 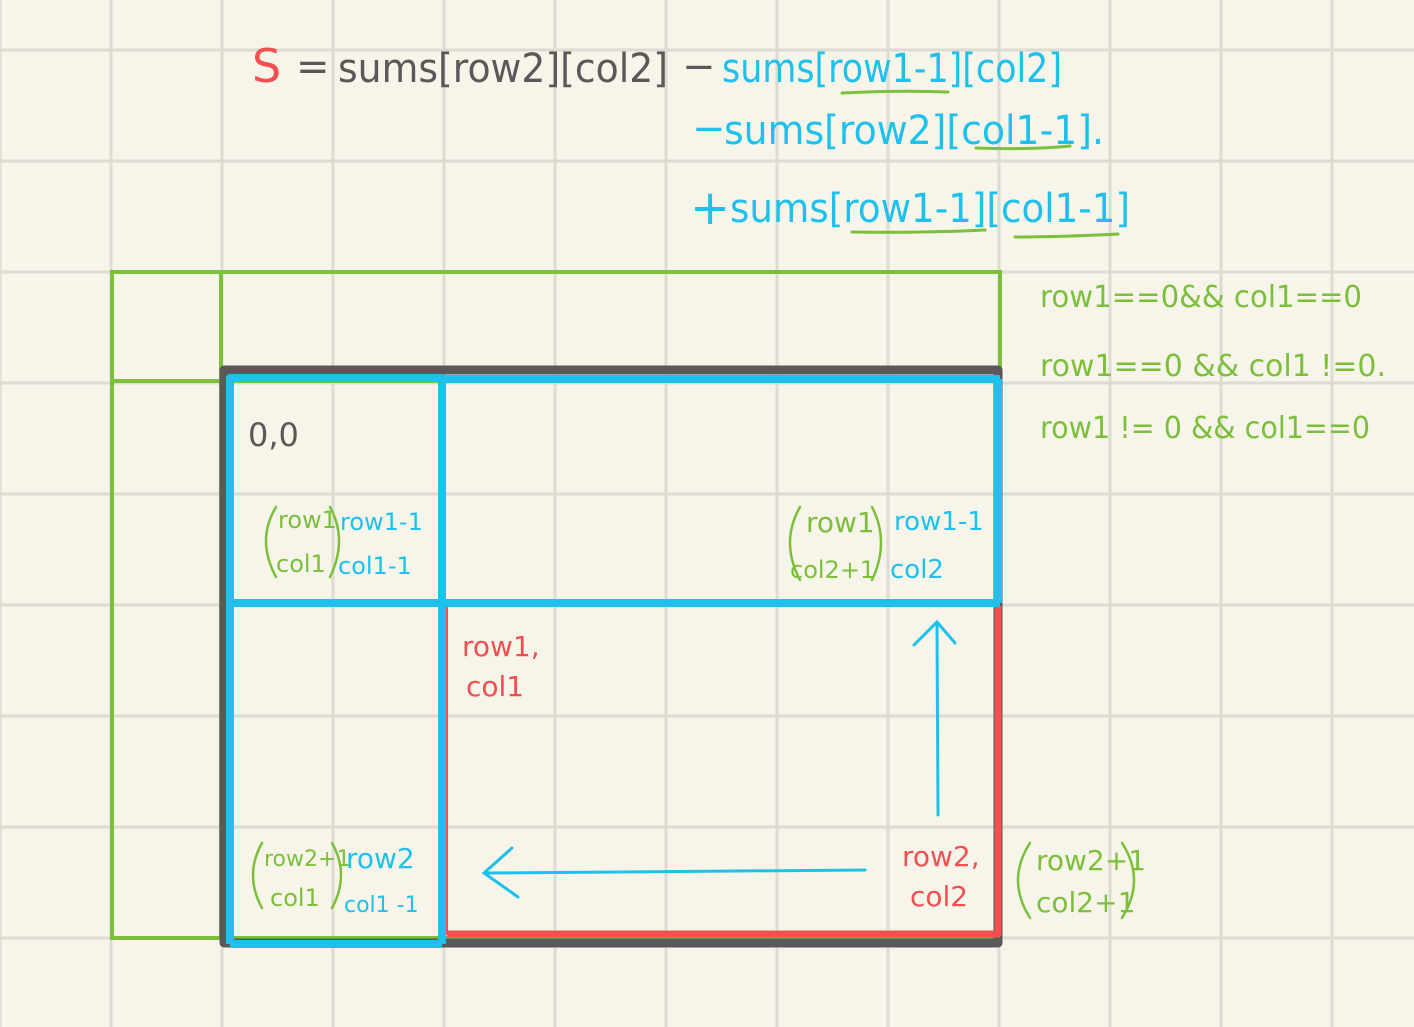 What do you see at coordinates (939, 896) in the screenshot?
I see `red-end-col: col2` at bounding box center [939, 896].